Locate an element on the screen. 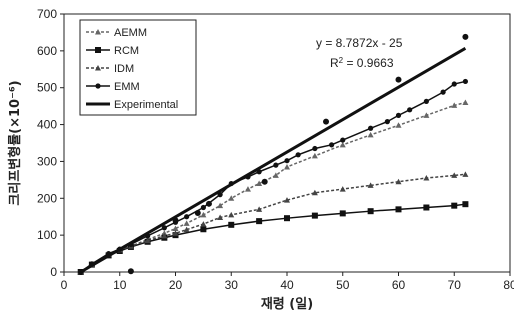  regression-equation: y = 8.7872x - 25 is located at coordinates (359, 43).